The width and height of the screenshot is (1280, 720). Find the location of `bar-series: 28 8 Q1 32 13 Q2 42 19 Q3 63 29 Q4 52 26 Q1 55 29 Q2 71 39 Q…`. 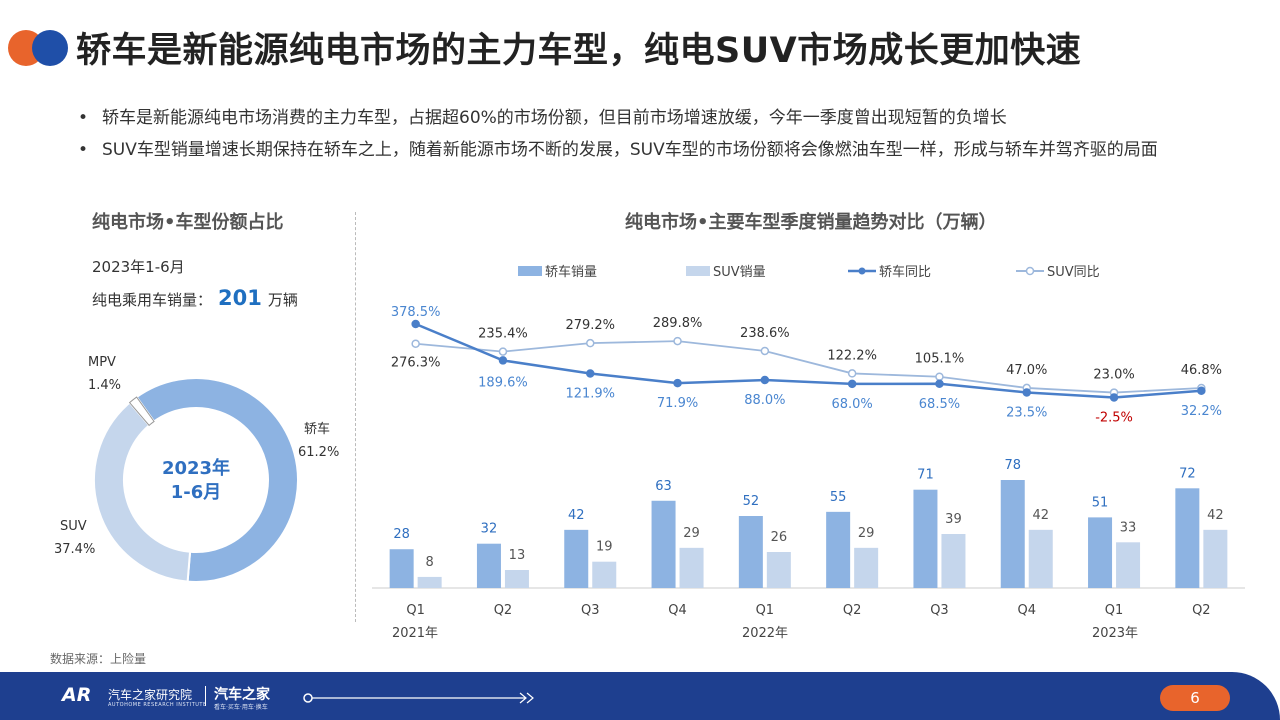

bar-series: 28 8 Q1 32 13 Q2 42 19 Q3 63 29 Q4 52 26 Q1 55 29 Q2 71 39 Q… is located at coordinates (808, 538).